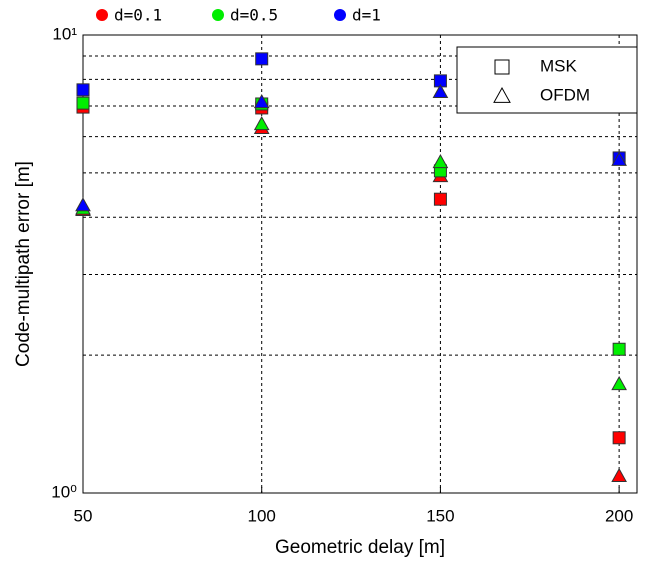 The height and width of the screenshot is (571, 646). I want to click on y-tick-label: 10⁰, so click(64, 491).